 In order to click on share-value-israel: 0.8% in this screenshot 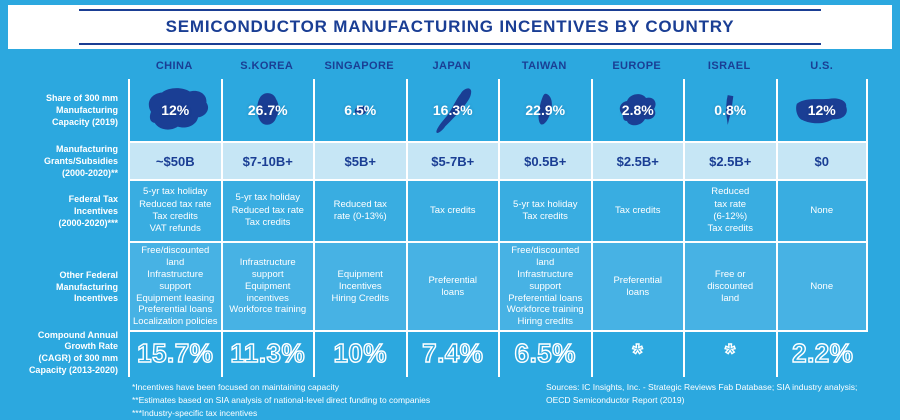, I will do `click(730, 110)`.